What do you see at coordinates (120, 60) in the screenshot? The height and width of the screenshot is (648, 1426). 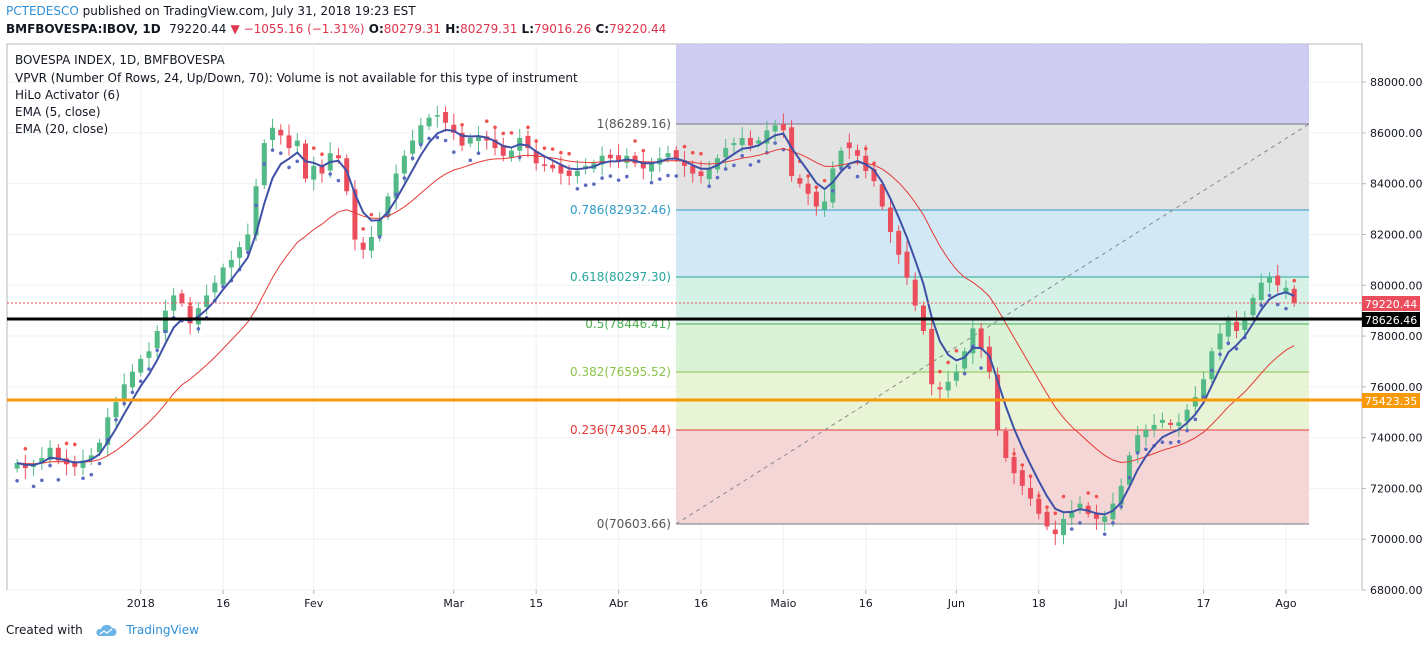 I see `legend-title: BOVESPA INDEX, 1D, BMFBOVESPA` at bounding box center [120, 60].